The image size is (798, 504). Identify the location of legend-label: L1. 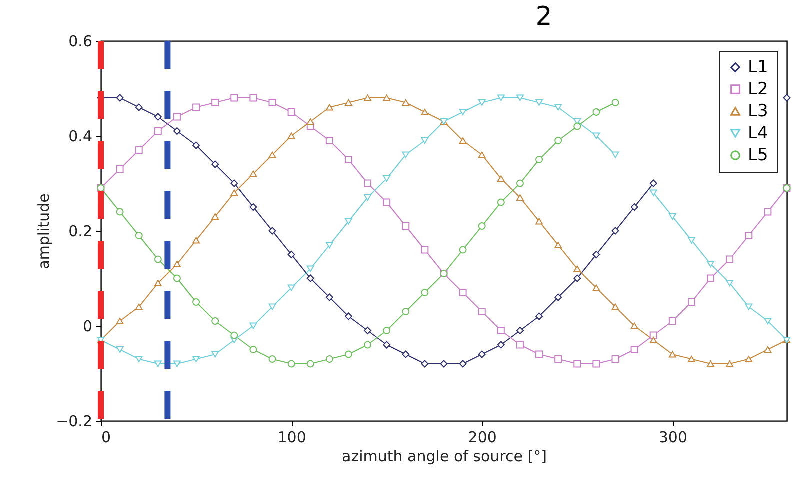
(758, 68).